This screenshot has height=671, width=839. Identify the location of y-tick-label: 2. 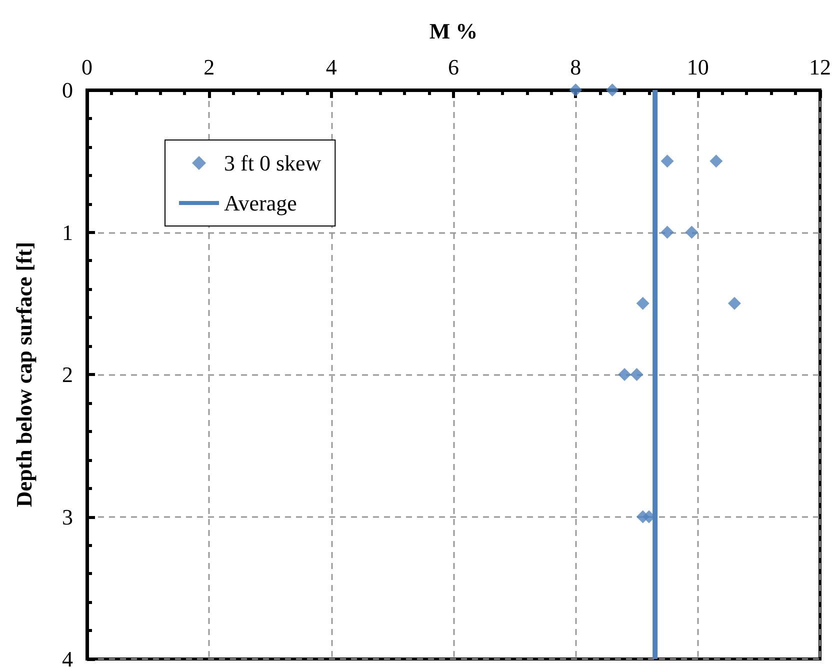
(67, 374).